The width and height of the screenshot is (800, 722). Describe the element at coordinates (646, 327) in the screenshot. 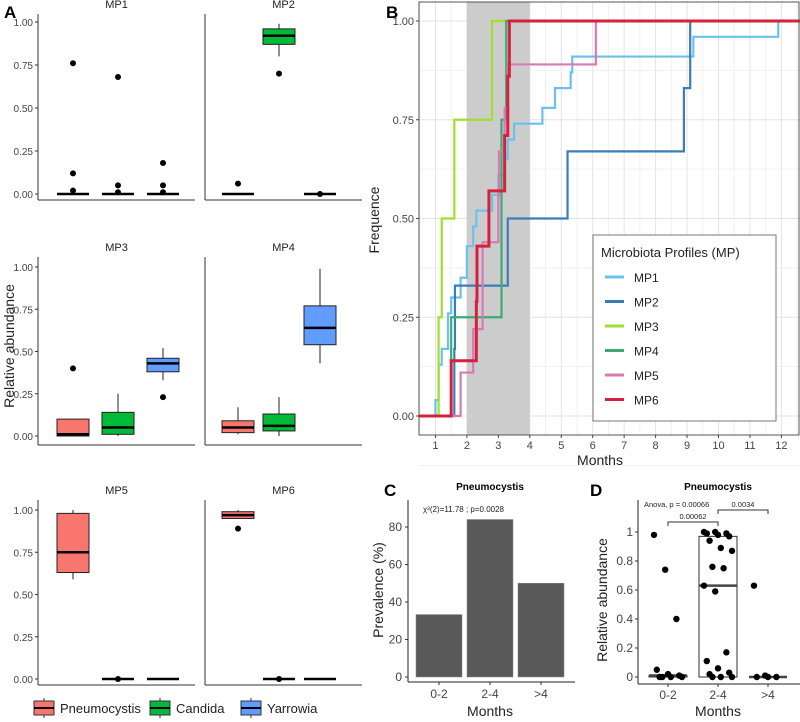

I see `legend-label: MP3` at that location.